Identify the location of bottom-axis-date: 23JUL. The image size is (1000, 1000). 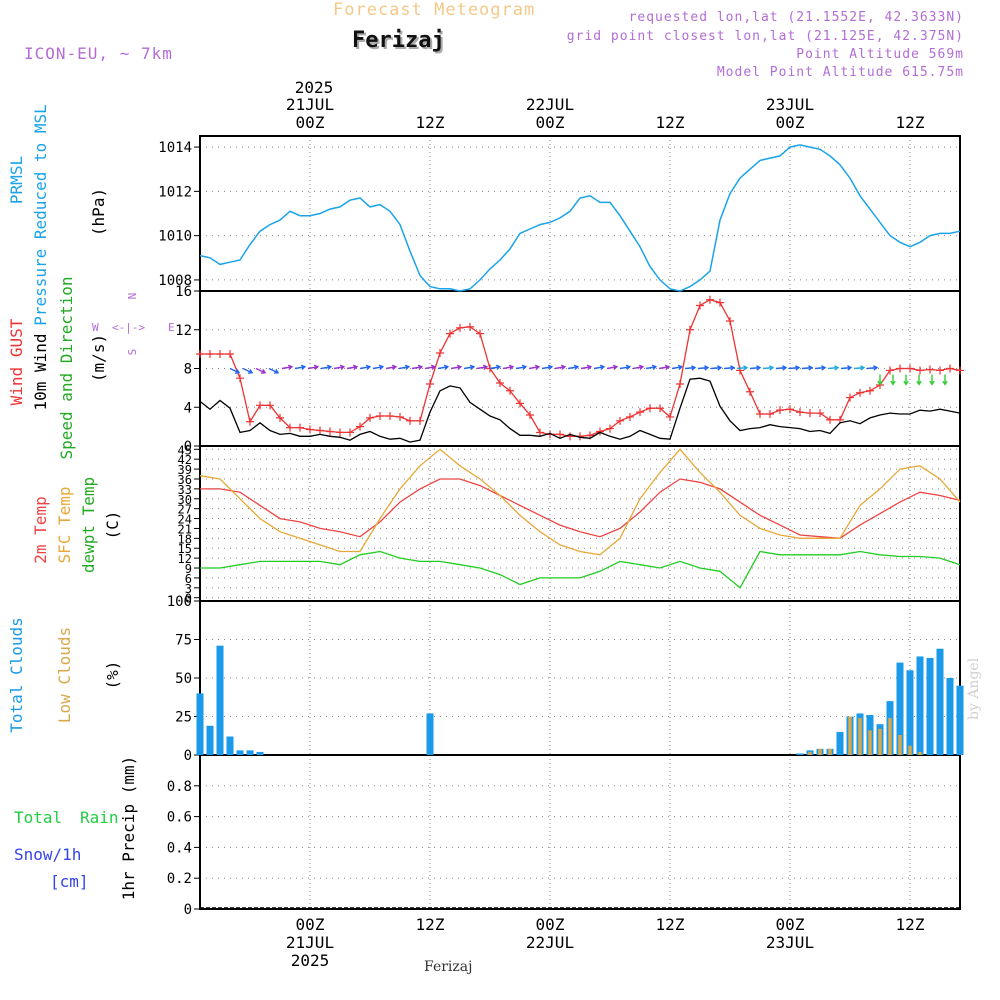
(790, 942).